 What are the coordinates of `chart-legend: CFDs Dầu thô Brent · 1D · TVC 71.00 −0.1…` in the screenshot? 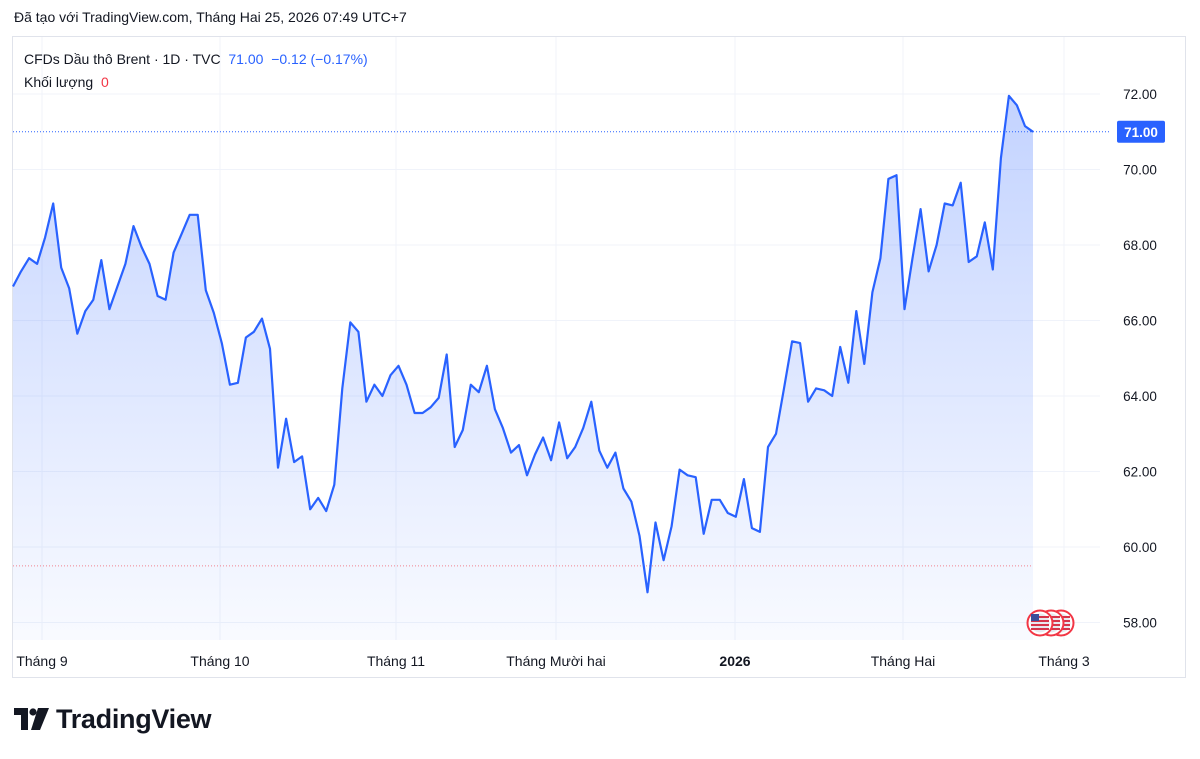 It's located at (196, 71).